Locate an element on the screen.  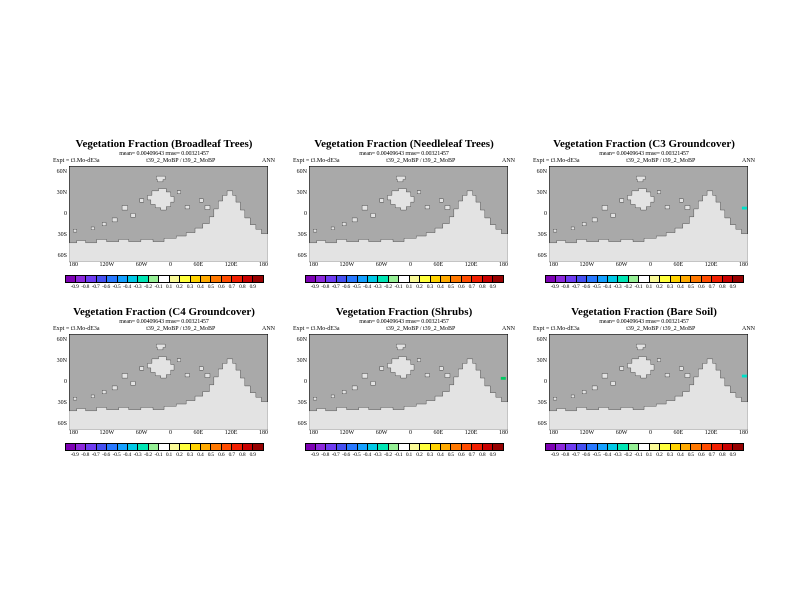
longitude-axis: 180 120W 60W 0 60E 120E 180 is located at coordinates (648, 433).